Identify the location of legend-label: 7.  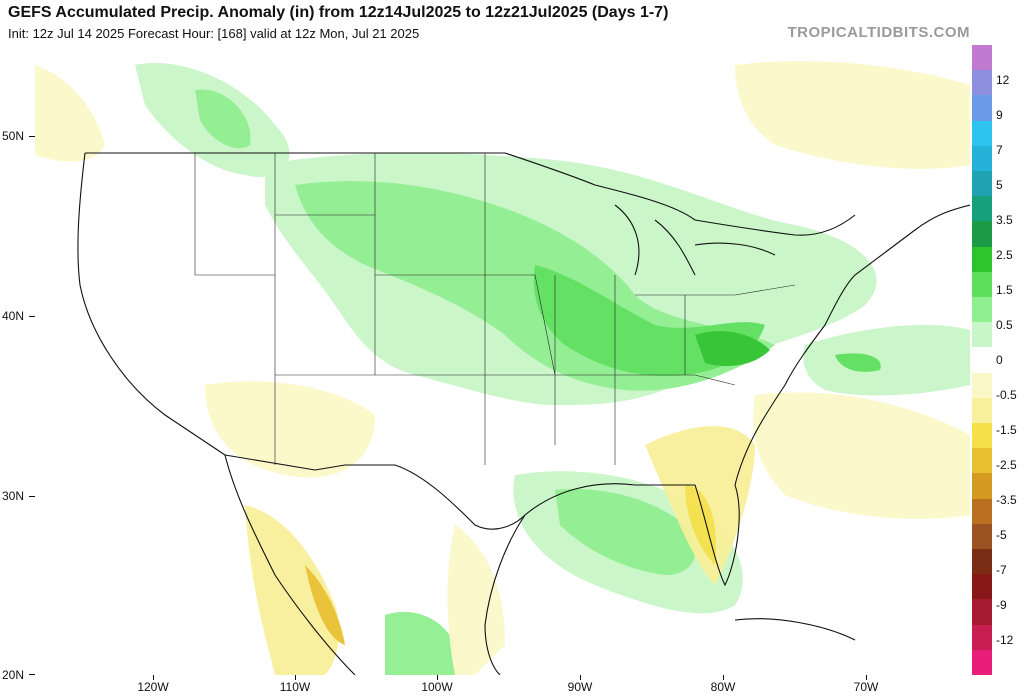
(999, 150).